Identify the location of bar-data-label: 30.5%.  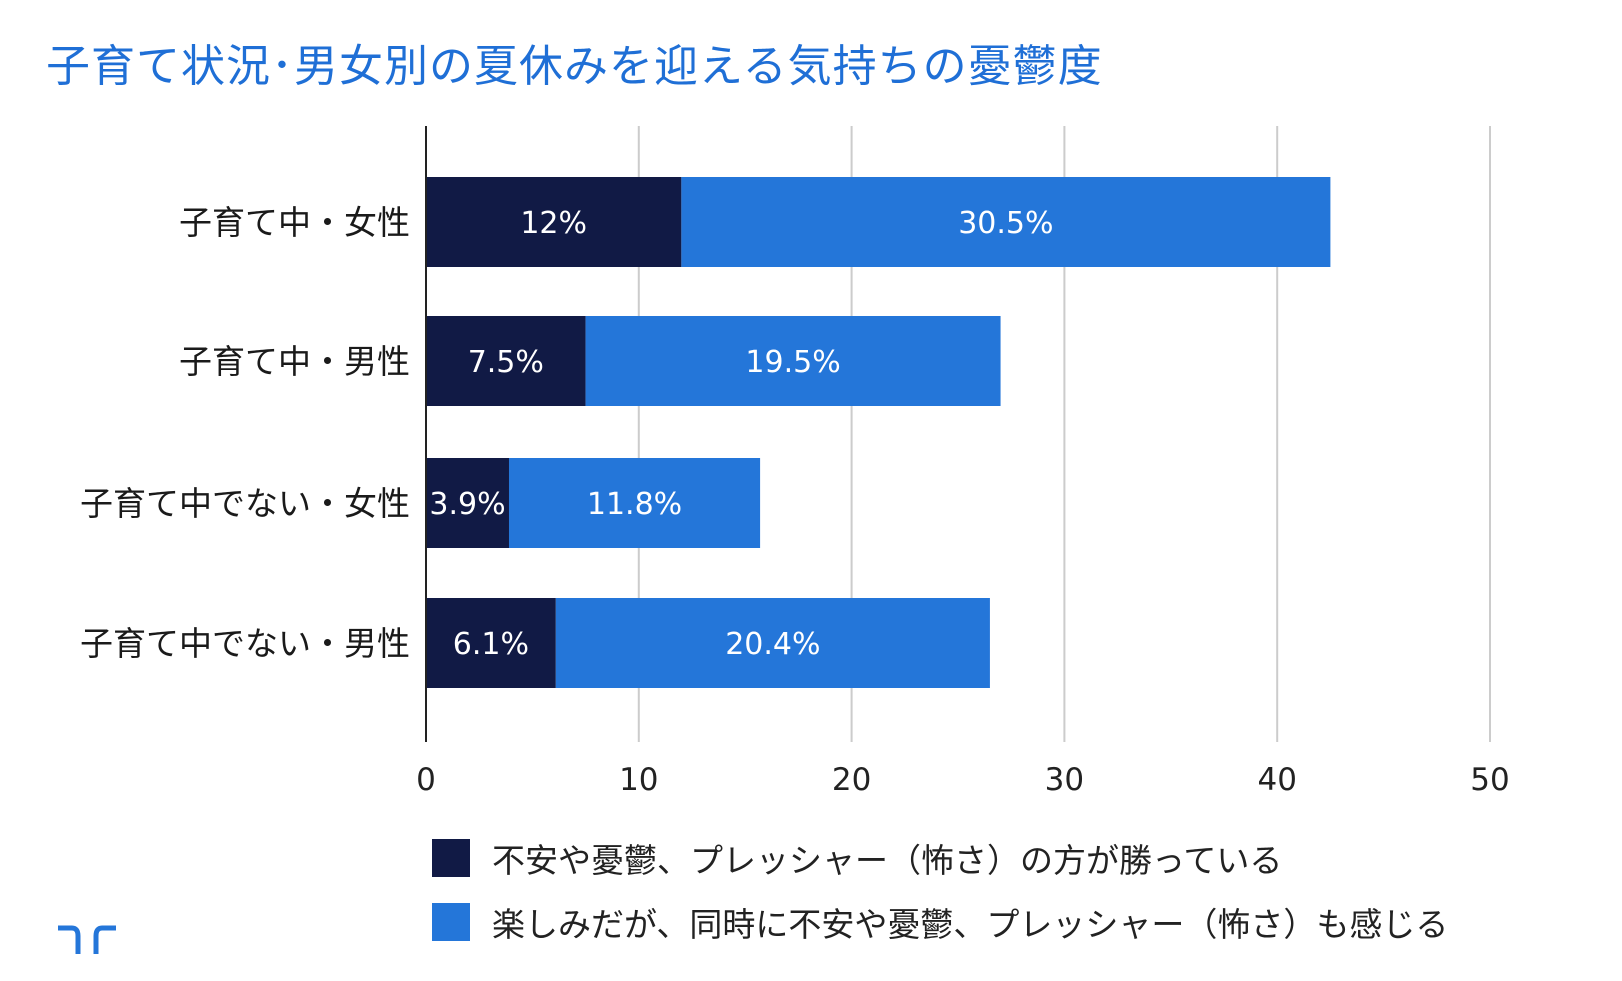
(1005, 223).